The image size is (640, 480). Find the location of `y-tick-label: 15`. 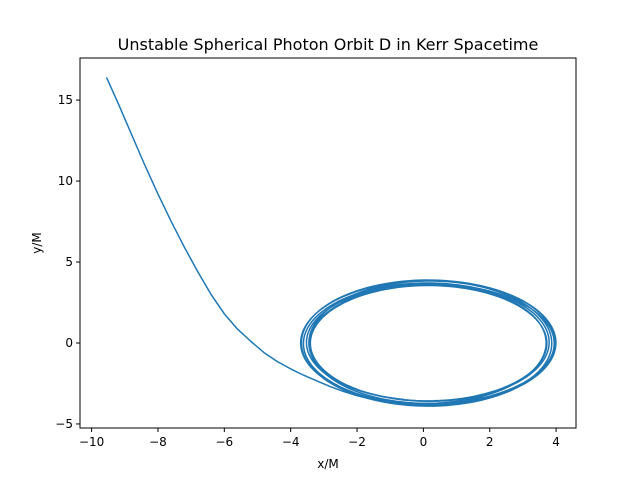

y-tick-label: 15 is located at coordinates (65, 100).